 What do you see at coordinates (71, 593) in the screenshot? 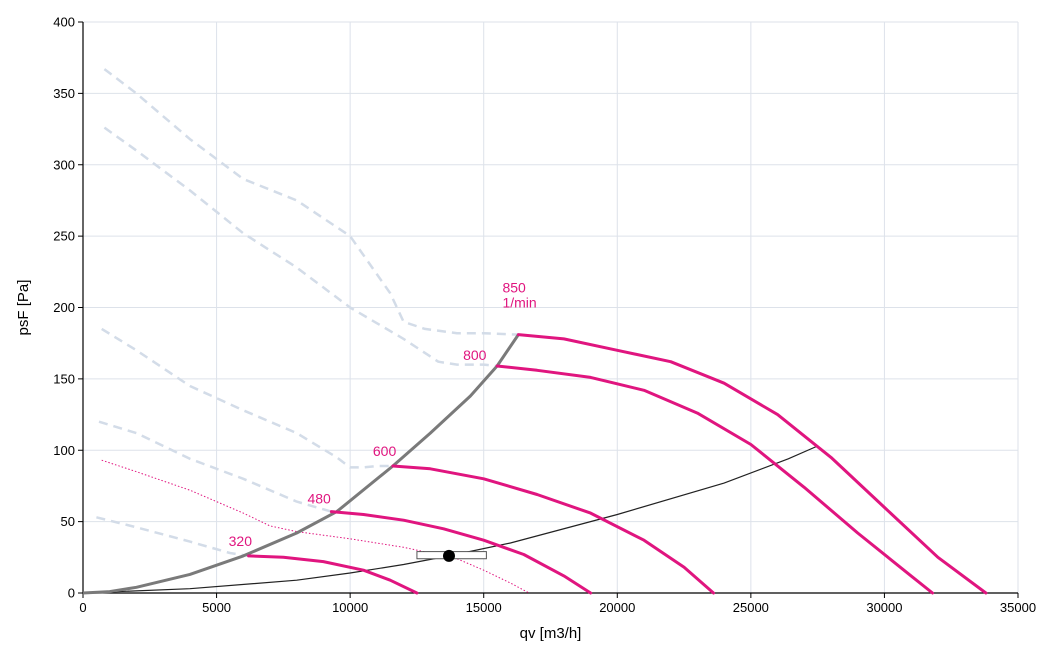
I see `y-tick-label: 0` at bounding box center [71, 593].